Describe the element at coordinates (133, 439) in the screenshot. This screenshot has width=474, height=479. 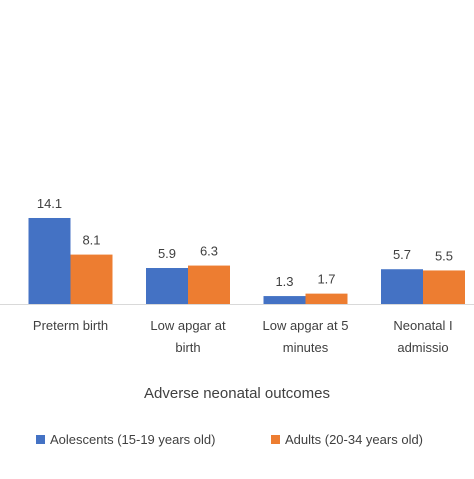
I see `legend-label-adolescents: Aolescents (15-19 years old)` at that location.